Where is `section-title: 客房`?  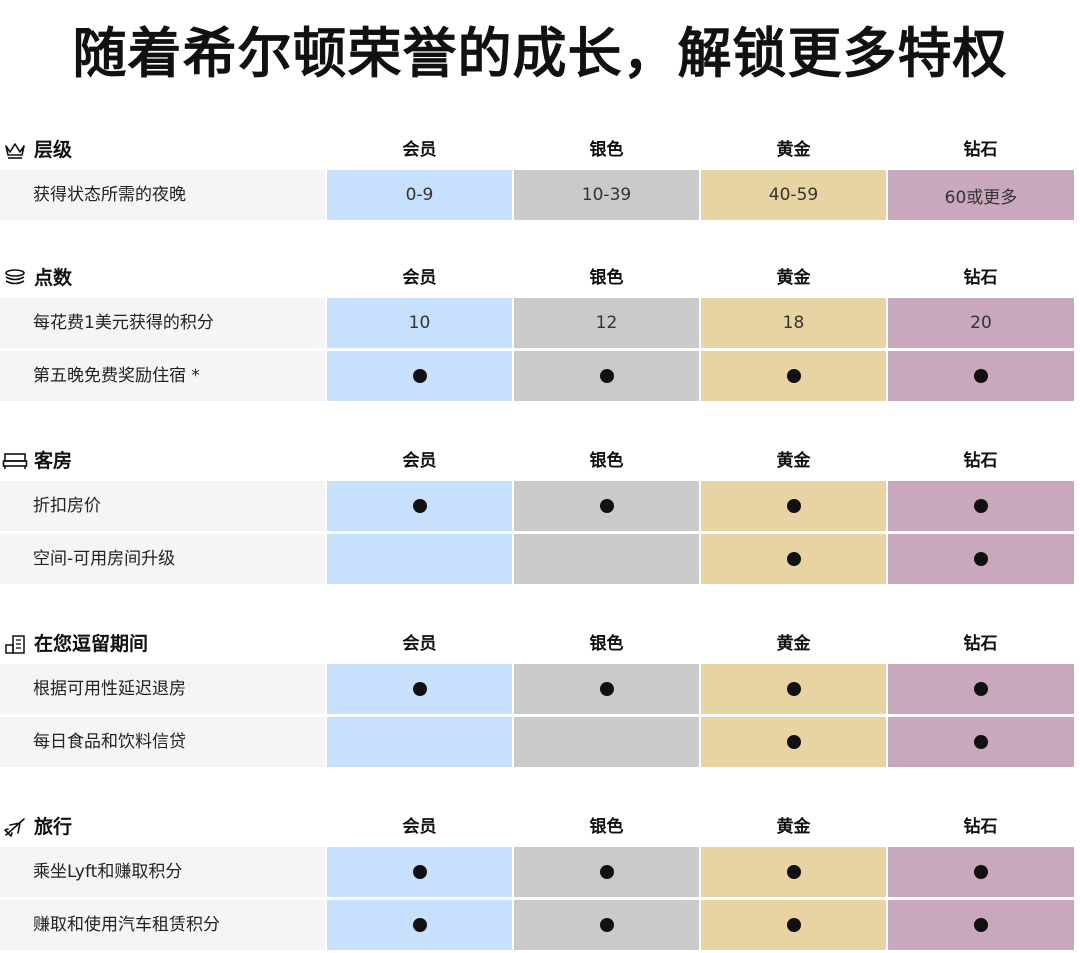
section-title: 客房 is located at coordinates (53, 461).